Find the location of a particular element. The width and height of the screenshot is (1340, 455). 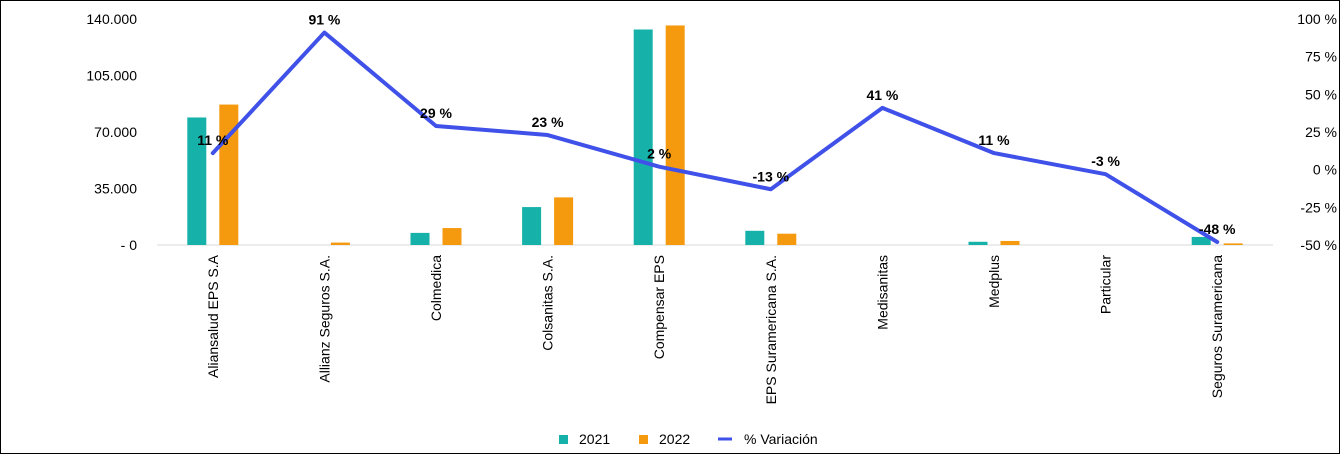

right-tick-label: 100 % is located at coordinates (1317, 19).